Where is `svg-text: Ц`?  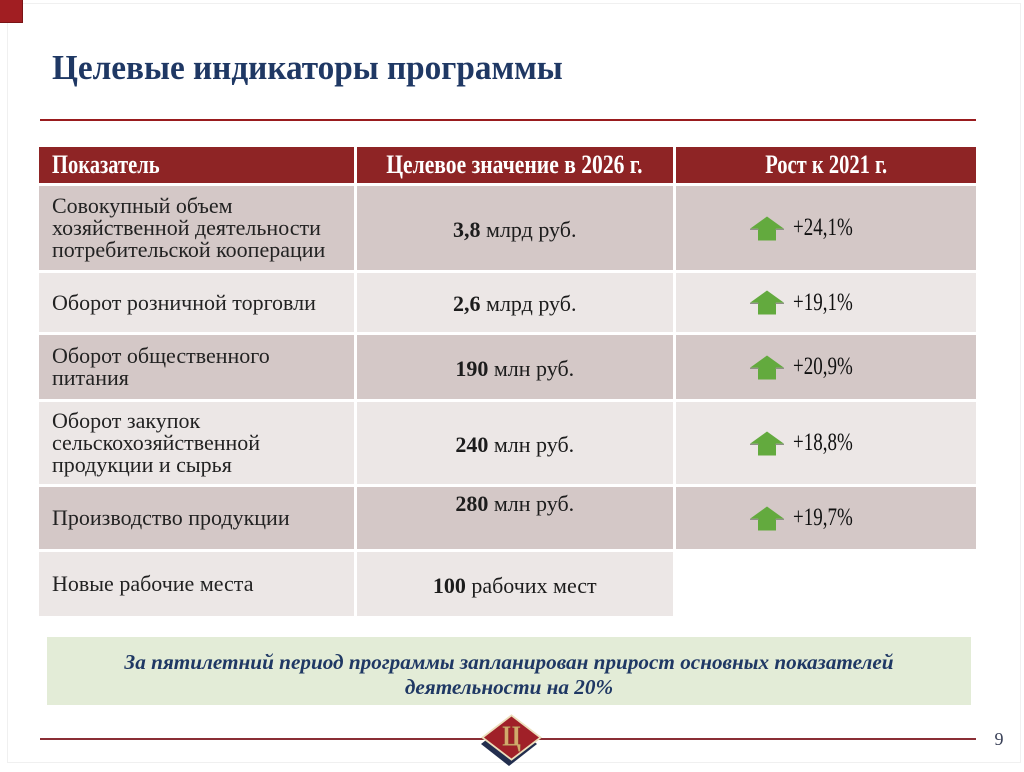 svg-text: Ц is located at coordinates (511, 735).